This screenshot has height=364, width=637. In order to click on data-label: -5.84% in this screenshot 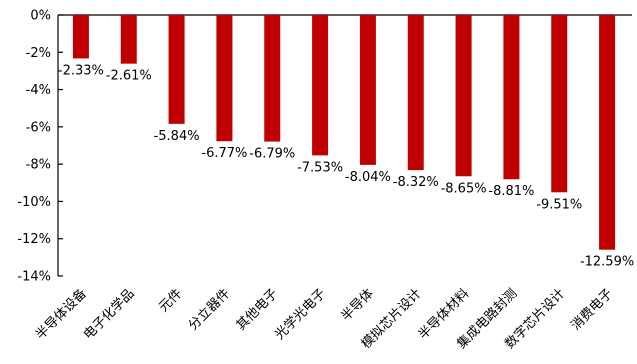, I will do `click(177, 136)`.